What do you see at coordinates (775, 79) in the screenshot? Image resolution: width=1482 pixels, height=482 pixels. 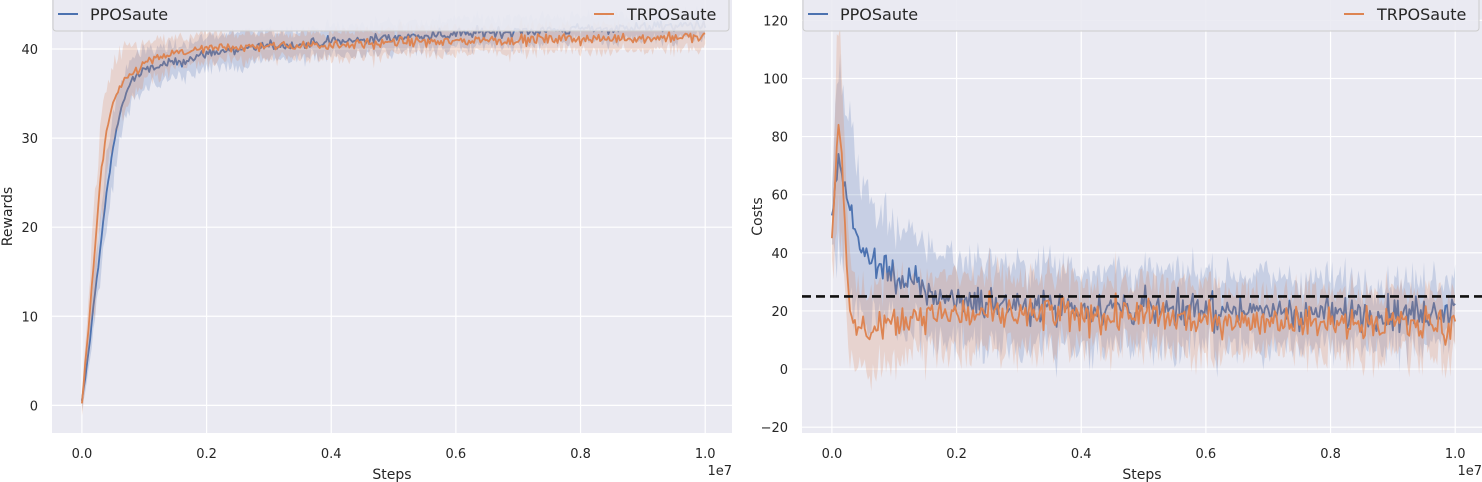 I see `y-tick-label: 100` at bounding box center [775, 79].